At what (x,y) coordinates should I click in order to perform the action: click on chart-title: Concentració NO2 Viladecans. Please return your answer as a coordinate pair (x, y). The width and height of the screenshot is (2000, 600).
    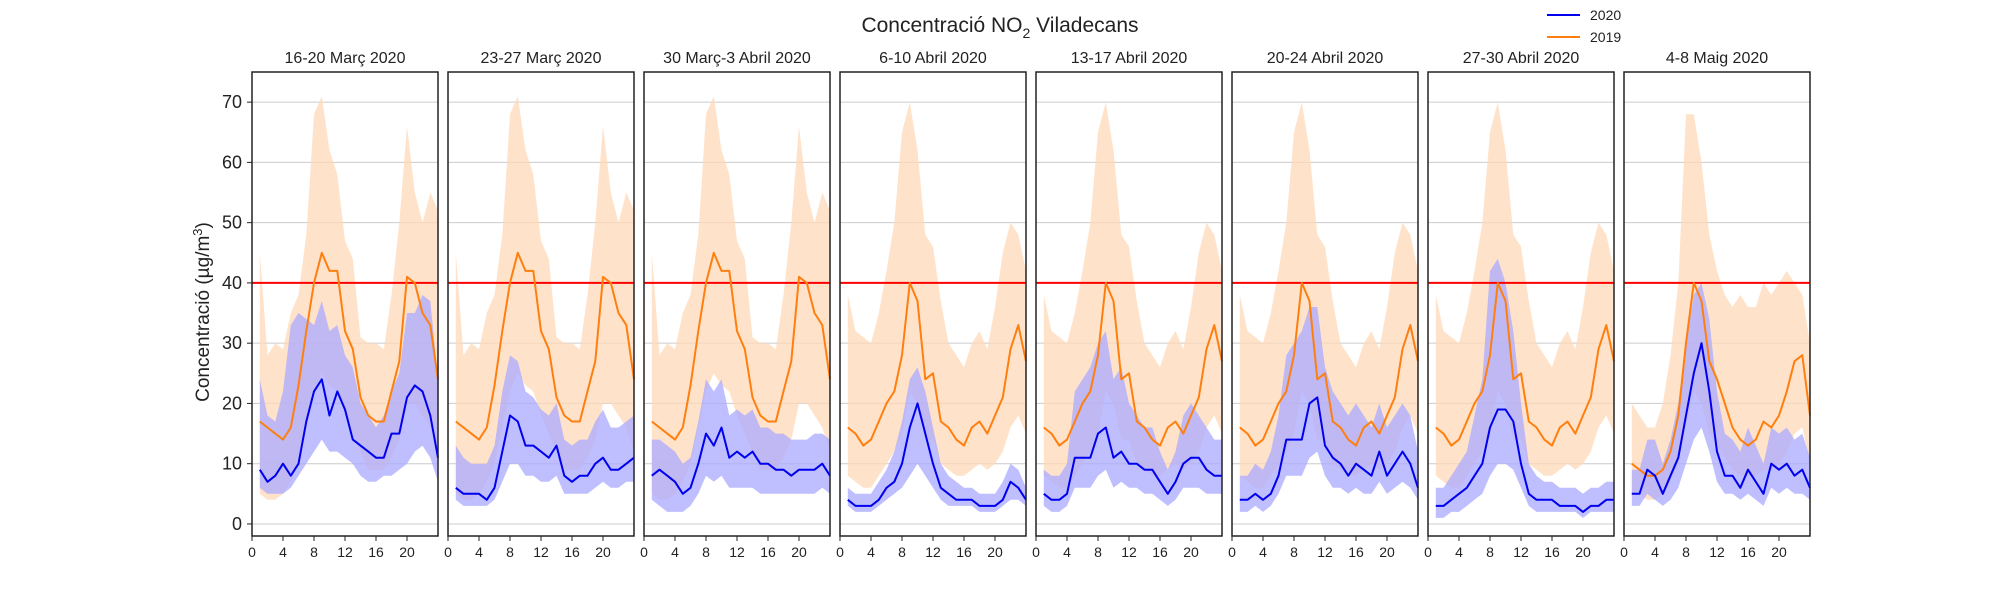
    Looking at the image, I should click on (999, 27).